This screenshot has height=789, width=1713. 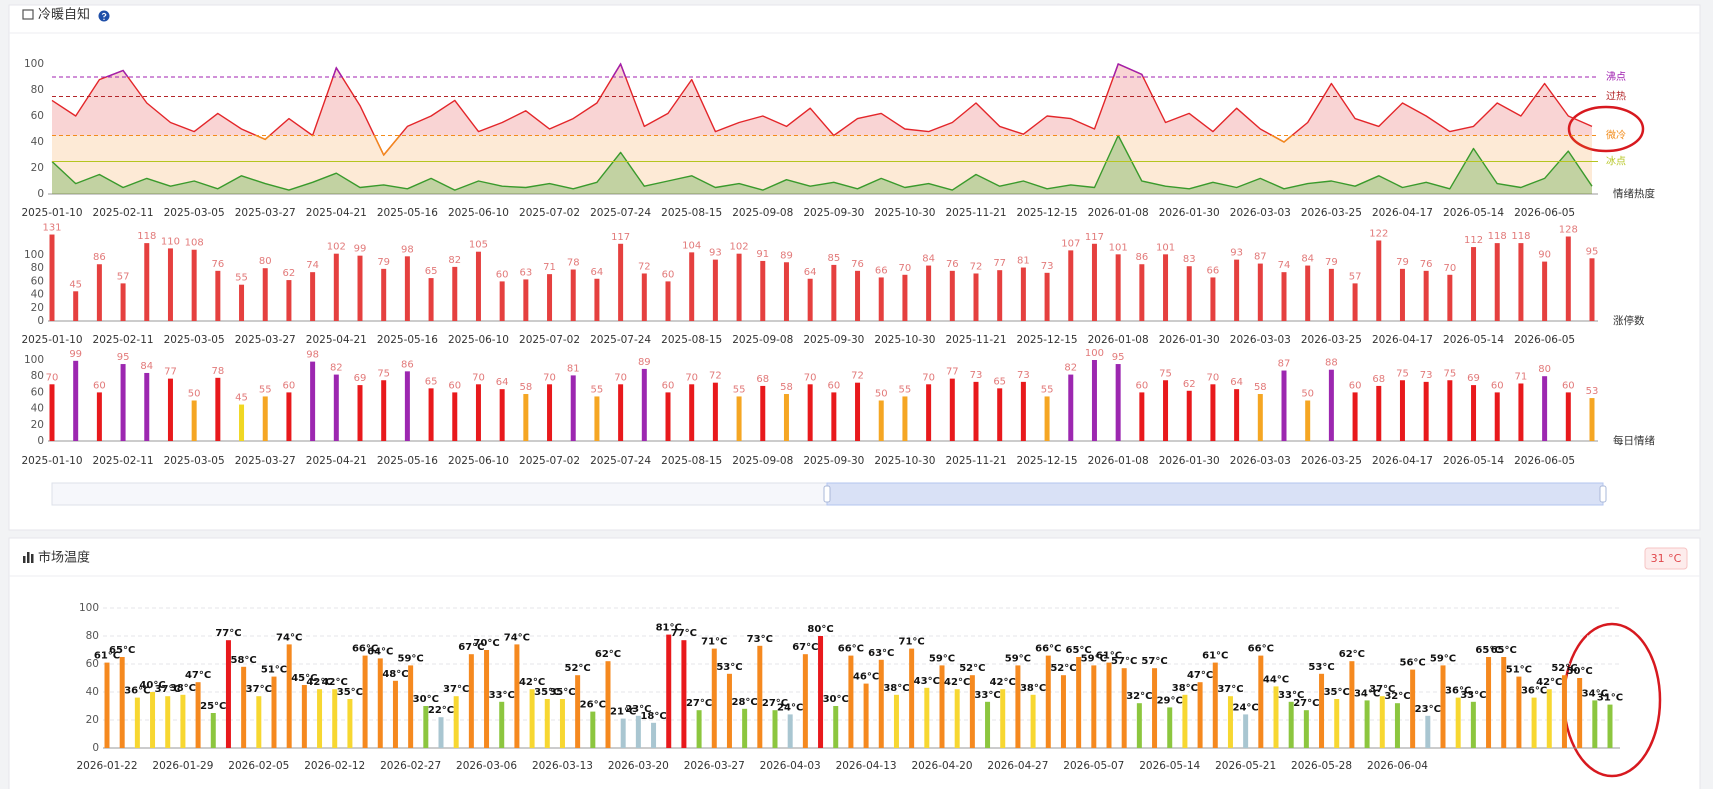 What do you see at coordinates (714, 766) in the screenshot?
I see `x-tick-label: 2026-03-27` at bounding box center [714, 766].